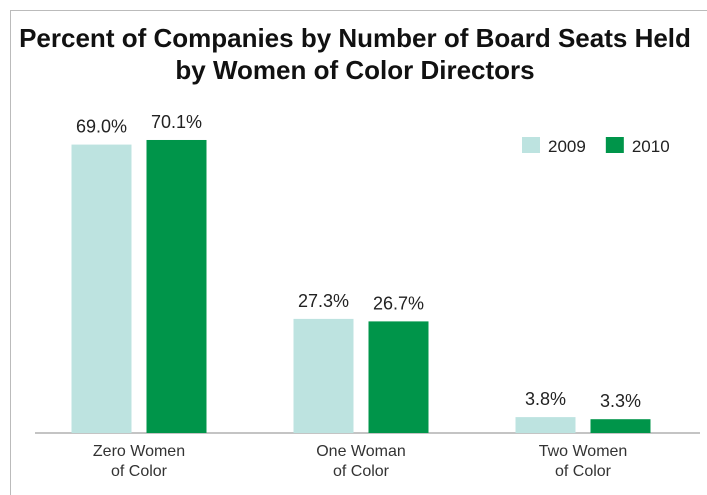  I want to click on x-tick-label: Two Women of Color, so click(583, 461).